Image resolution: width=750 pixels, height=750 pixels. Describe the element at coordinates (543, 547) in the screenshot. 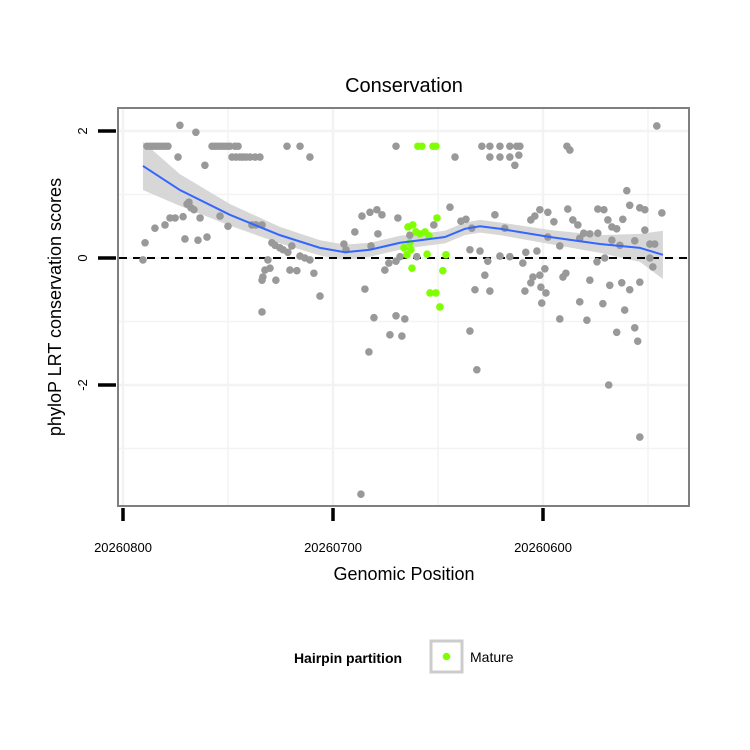

I see `x-tick-label: 20260600` at that location.